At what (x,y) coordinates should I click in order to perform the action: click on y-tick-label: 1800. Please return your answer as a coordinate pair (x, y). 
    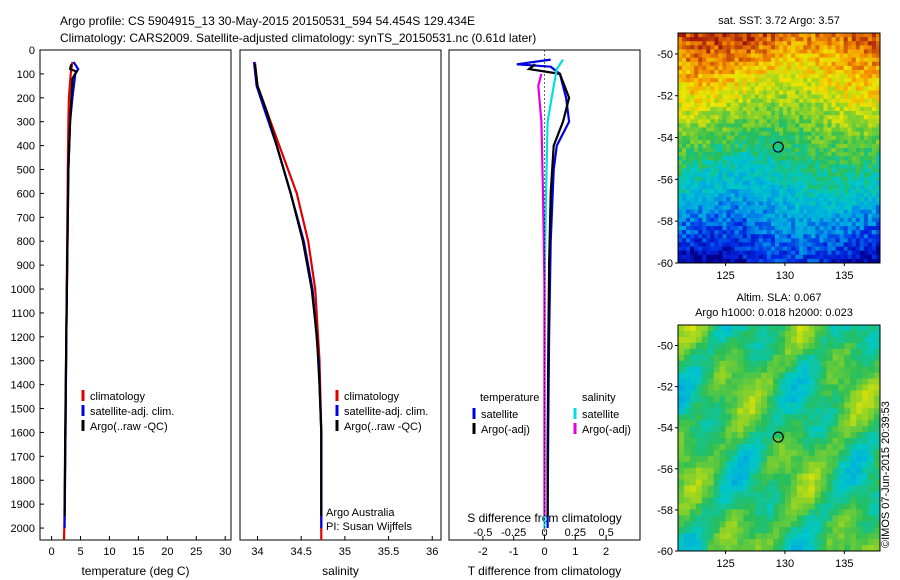
    Looking at the image, I should click on (23, 481).